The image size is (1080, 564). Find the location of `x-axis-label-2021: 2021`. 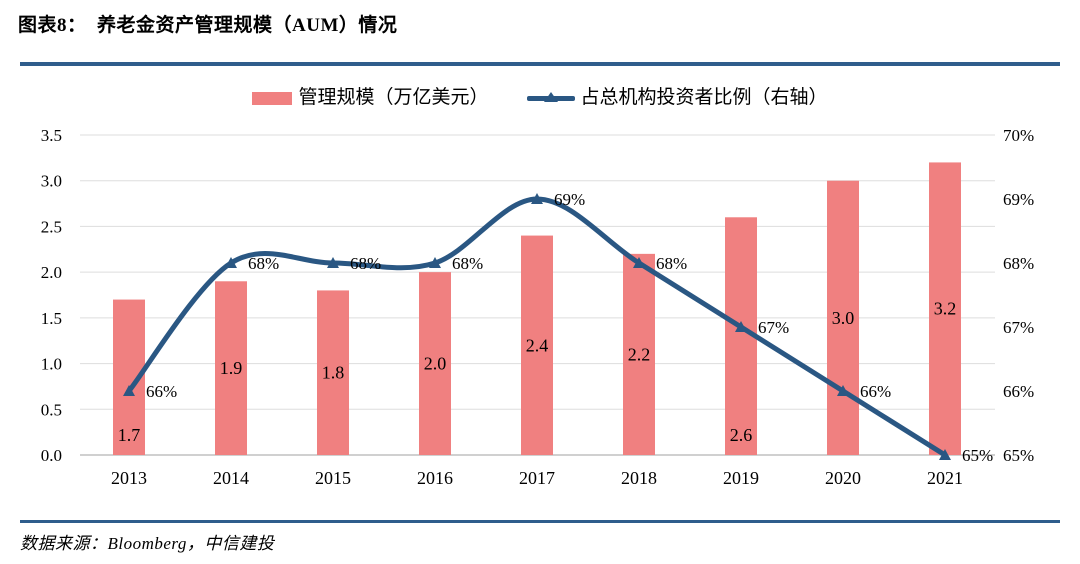

x-axis-label-2021: 2021 is located at coordinates (945, 478).